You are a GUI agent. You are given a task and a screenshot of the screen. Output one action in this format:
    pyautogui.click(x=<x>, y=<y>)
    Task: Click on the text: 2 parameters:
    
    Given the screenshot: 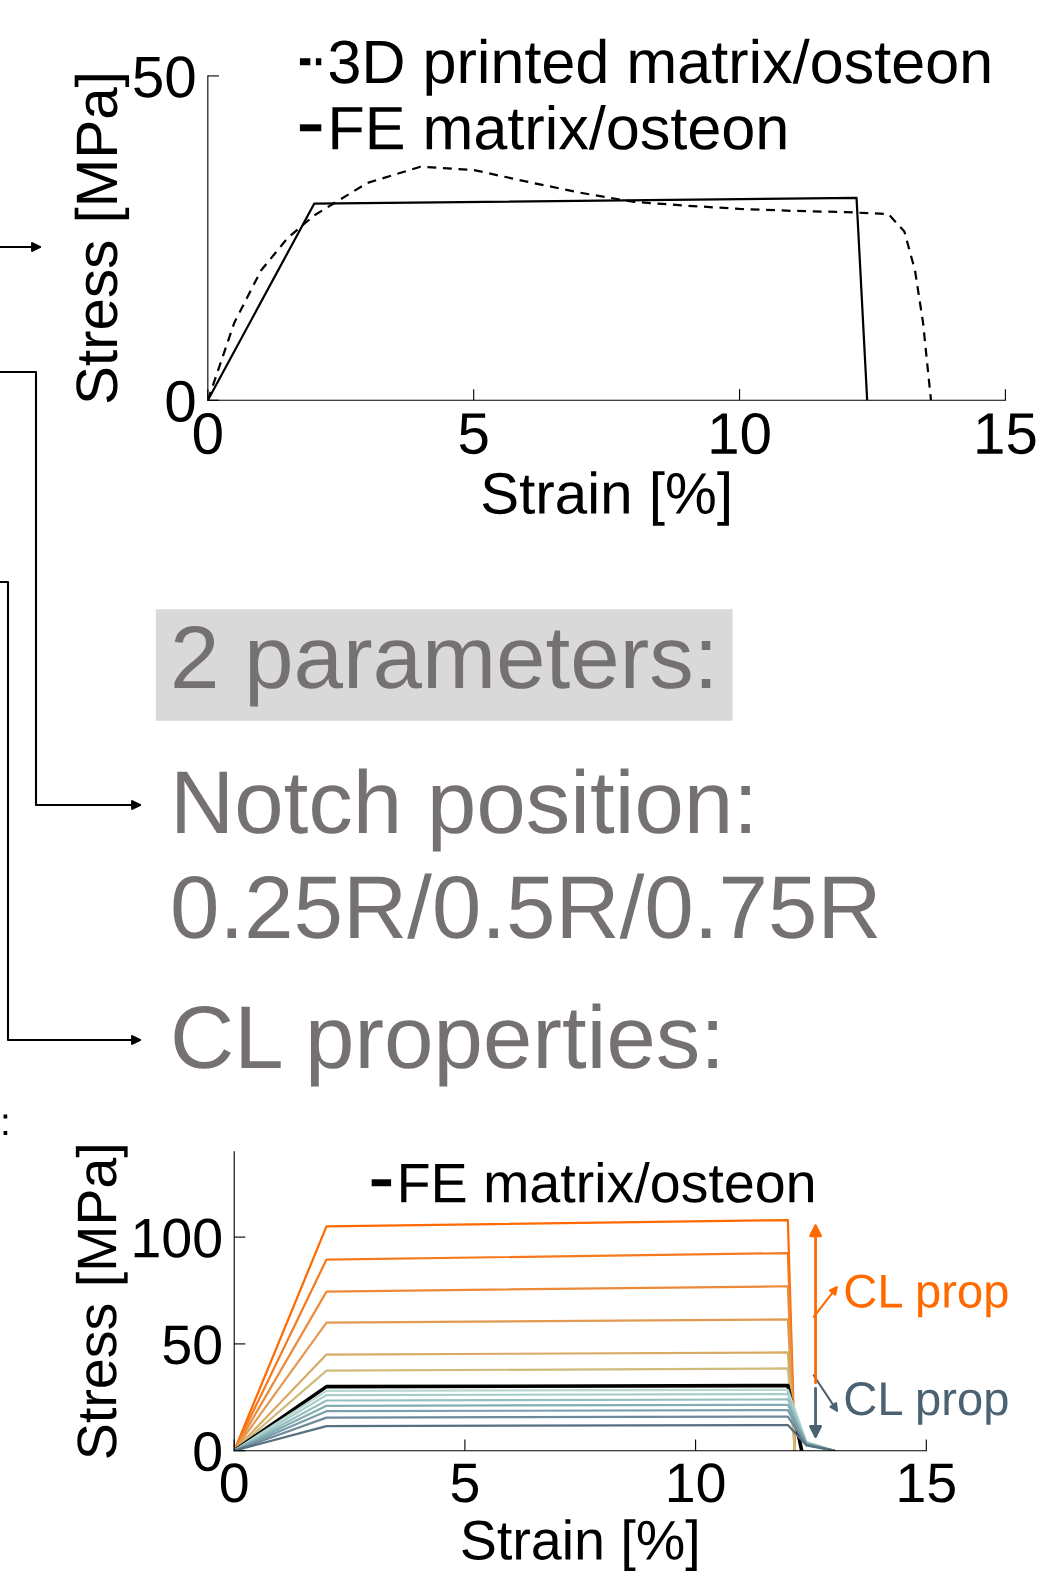 What is the action you would take?
    pyautogui.click(x=442, y=666)
    